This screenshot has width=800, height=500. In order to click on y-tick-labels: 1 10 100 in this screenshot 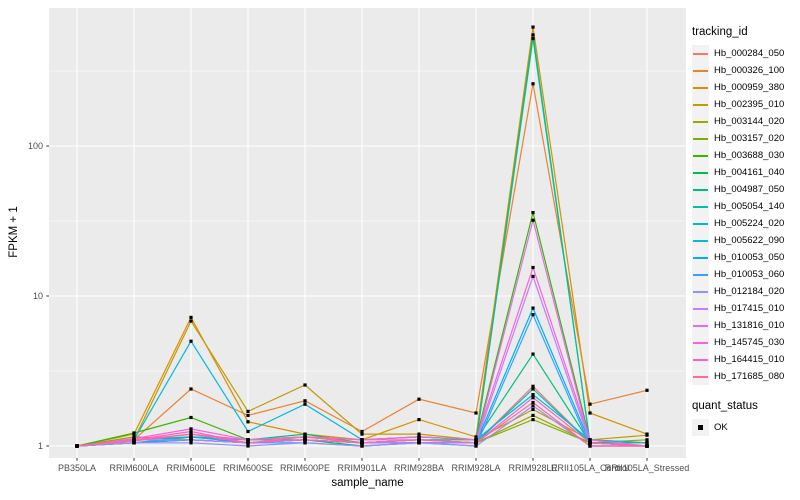, I will do `click(35, 296)`.